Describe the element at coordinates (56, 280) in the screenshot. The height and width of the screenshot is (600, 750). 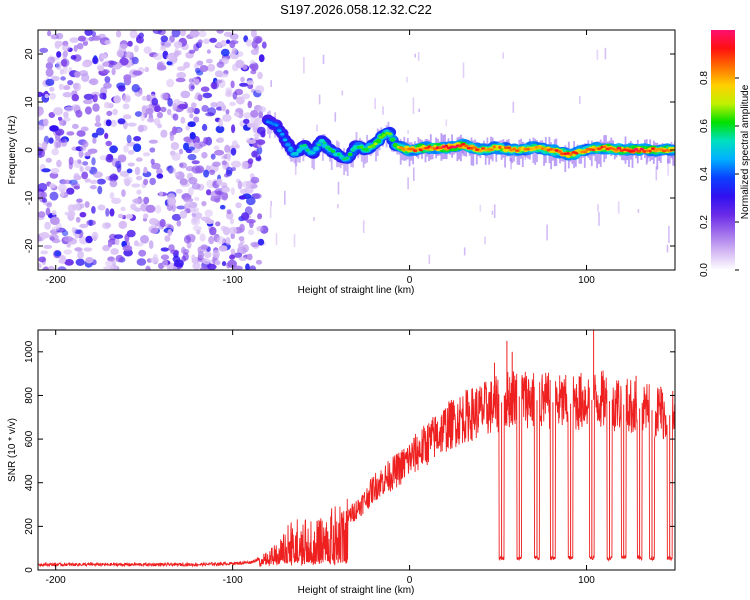
I see `spectrogram-x-tick-label: -200` at that location.